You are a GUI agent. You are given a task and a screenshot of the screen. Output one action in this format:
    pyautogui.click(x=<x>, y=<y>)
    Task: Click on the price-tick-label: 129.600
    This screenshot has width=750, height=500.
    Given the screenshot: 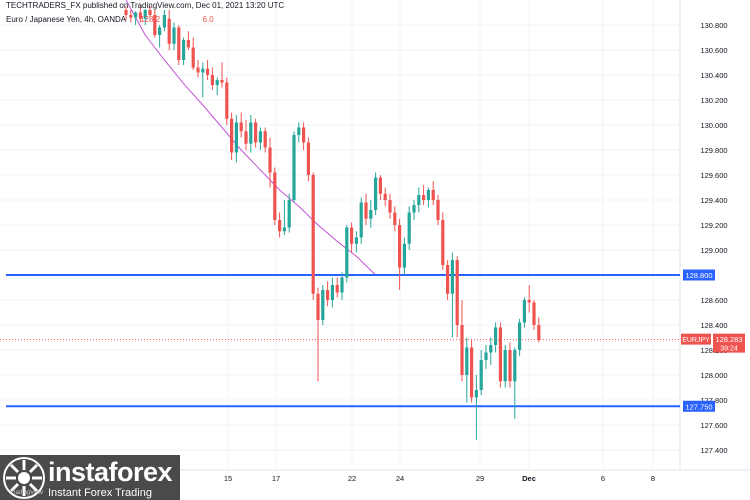 What is the action you would take?
    pyautogui.click(x=713, y=175)
    